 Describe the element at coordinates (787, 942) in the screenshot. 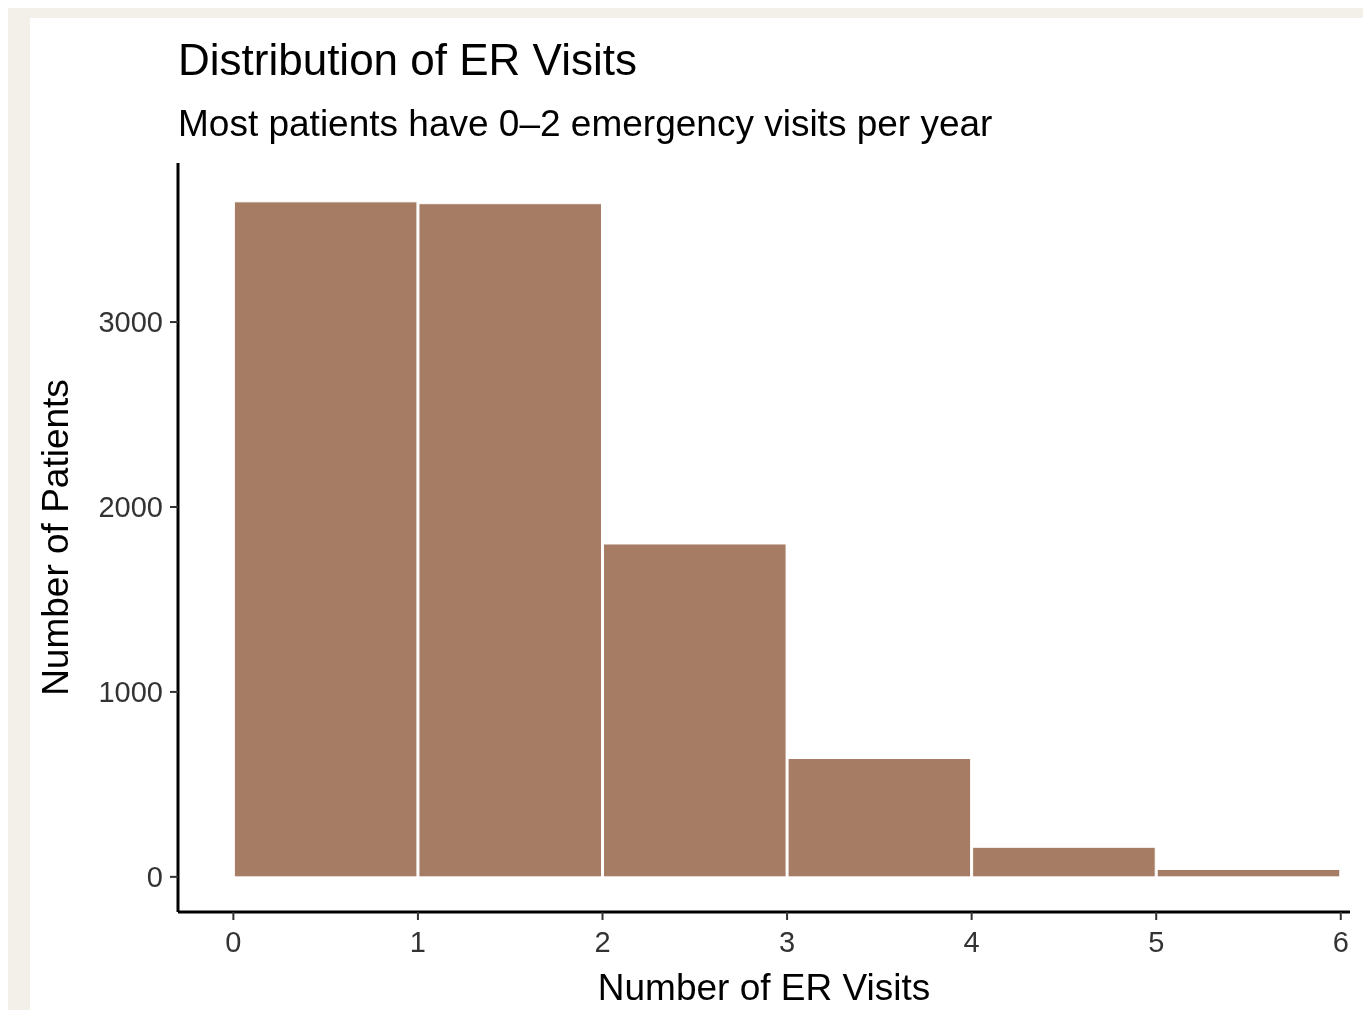

I see `x-tick-label: 3` at that location.